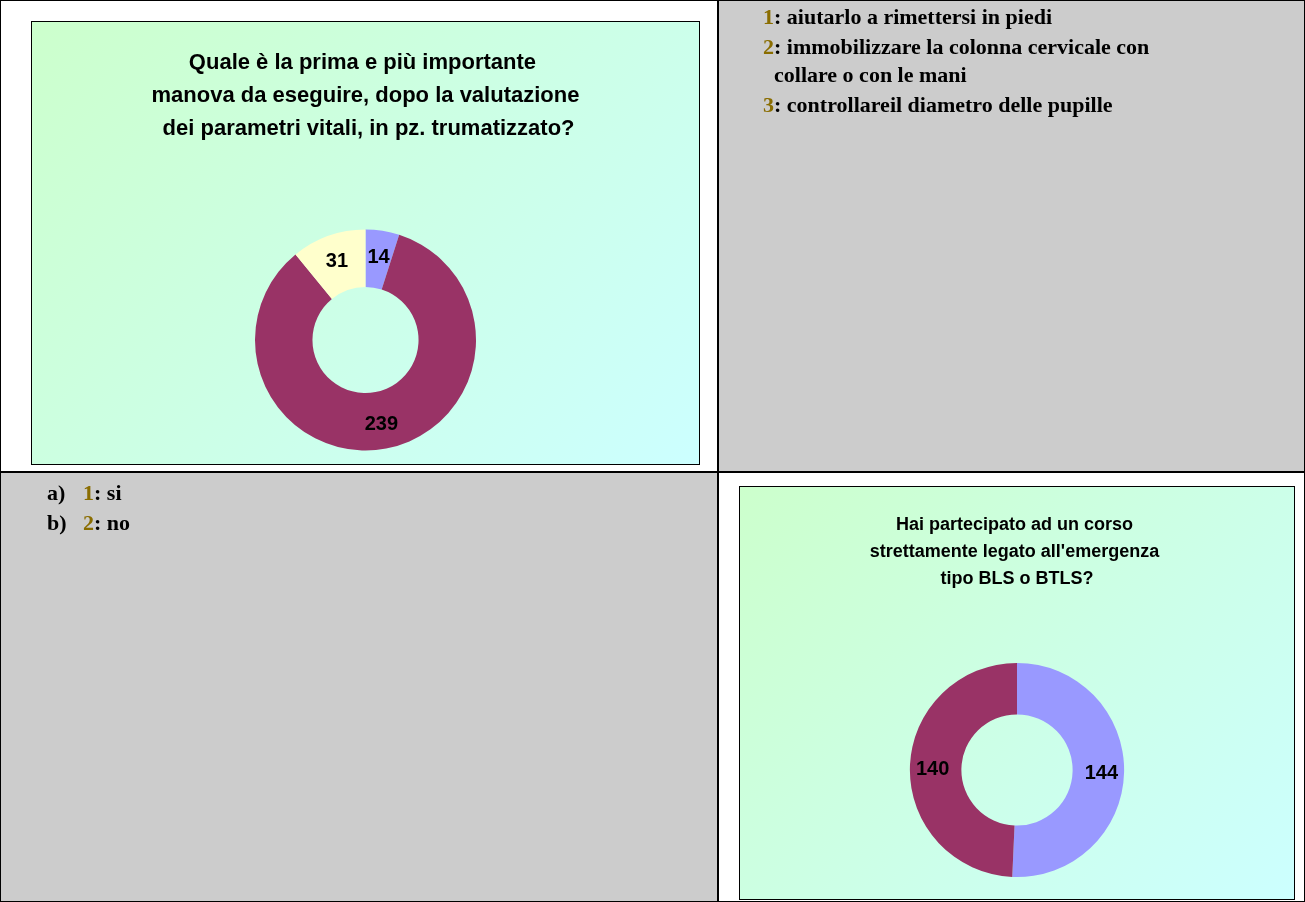 Image resolution: width=1305 pixels, height=902 pixels. What do you see at coordinates (381, 423) in the screenshot?
I see `data-label: 239` at bounding box center [381, 423].